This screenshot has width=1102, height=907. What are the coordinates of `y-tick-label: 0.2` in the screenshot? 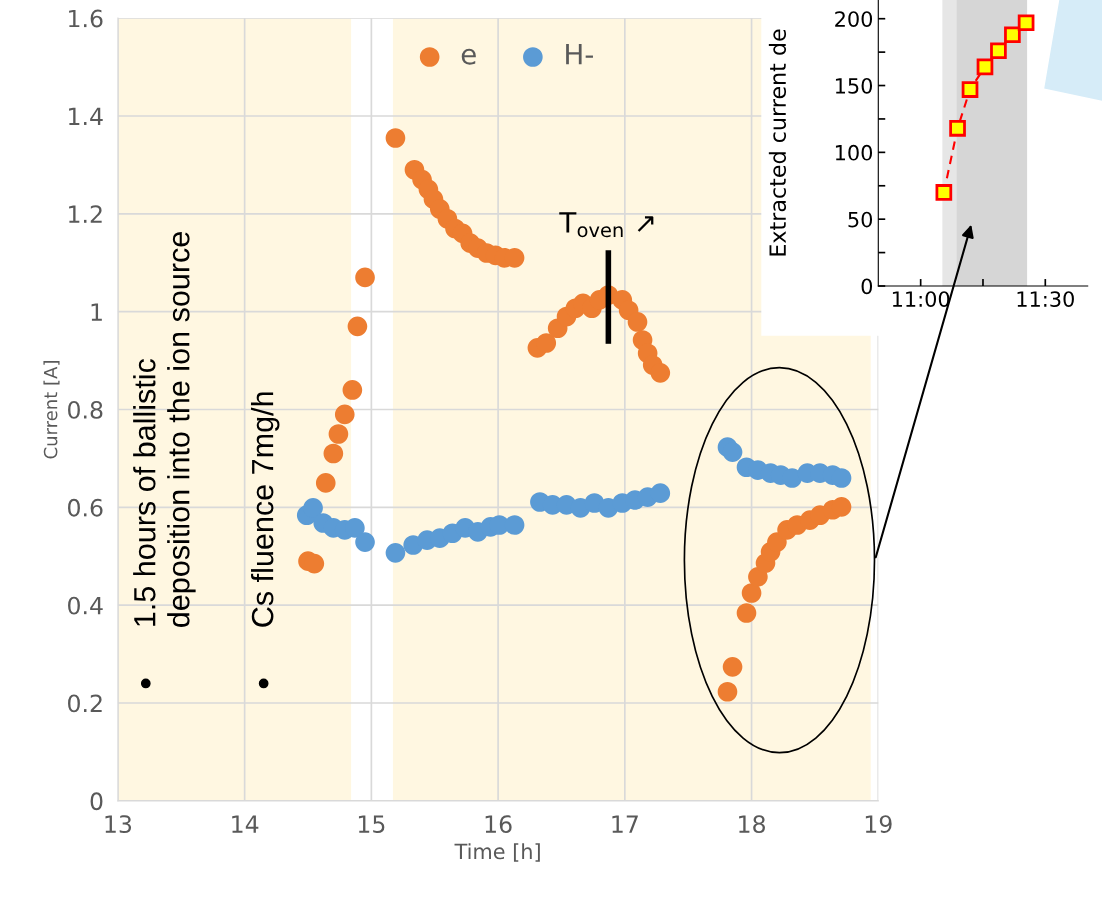 It's located at (85, 703).